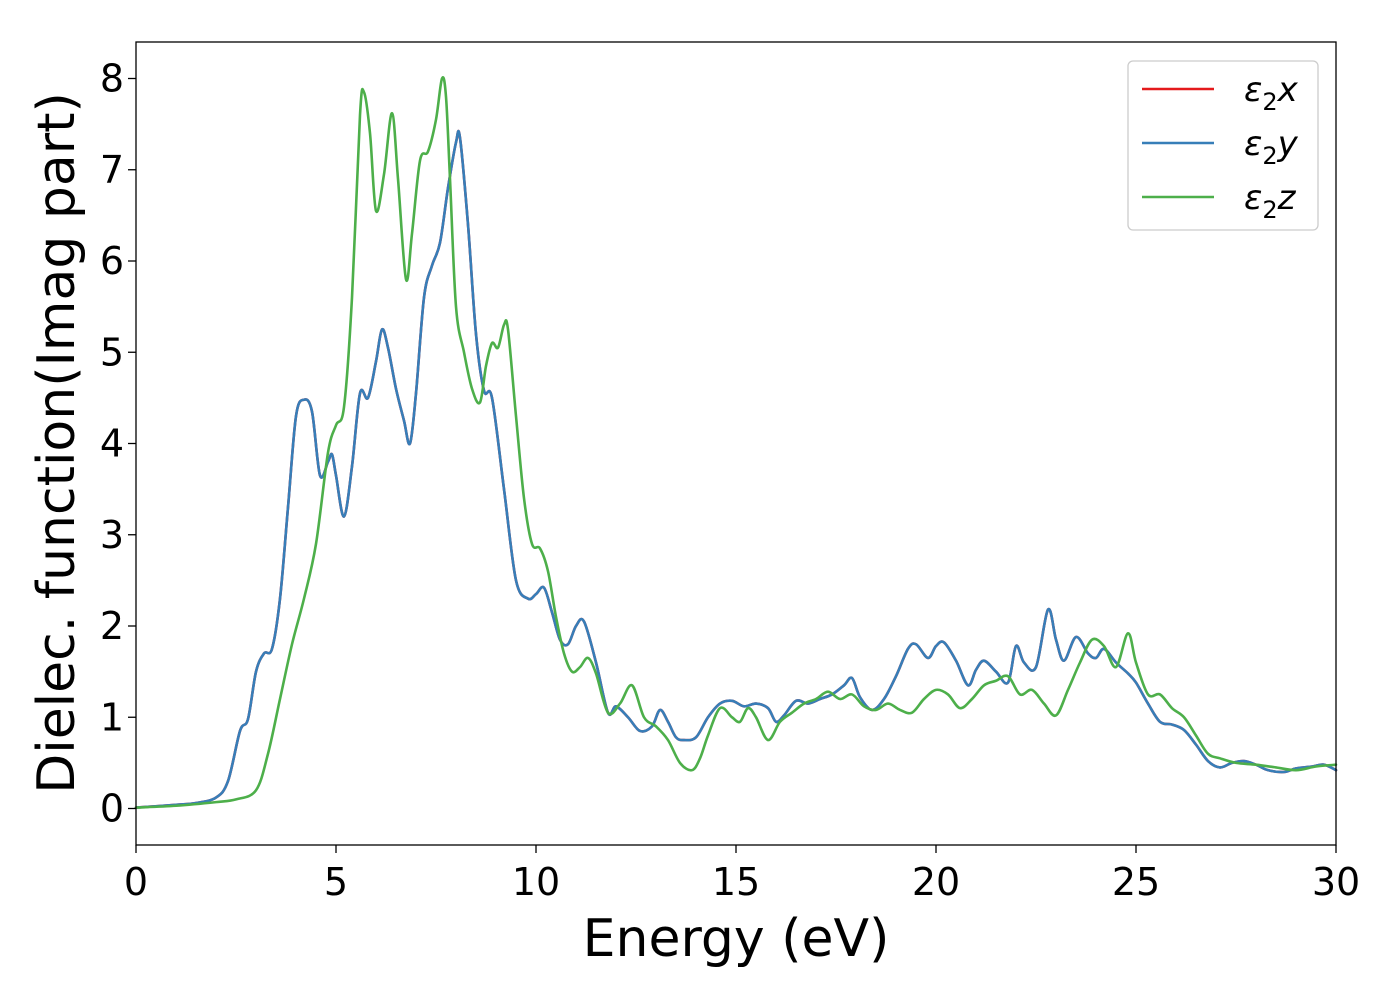 The height and width of the screenshot is (1000, 1400). Describe the element at coordinates (1270, 201) in the screenshot. I see `legend-label: ε2z` at that location.